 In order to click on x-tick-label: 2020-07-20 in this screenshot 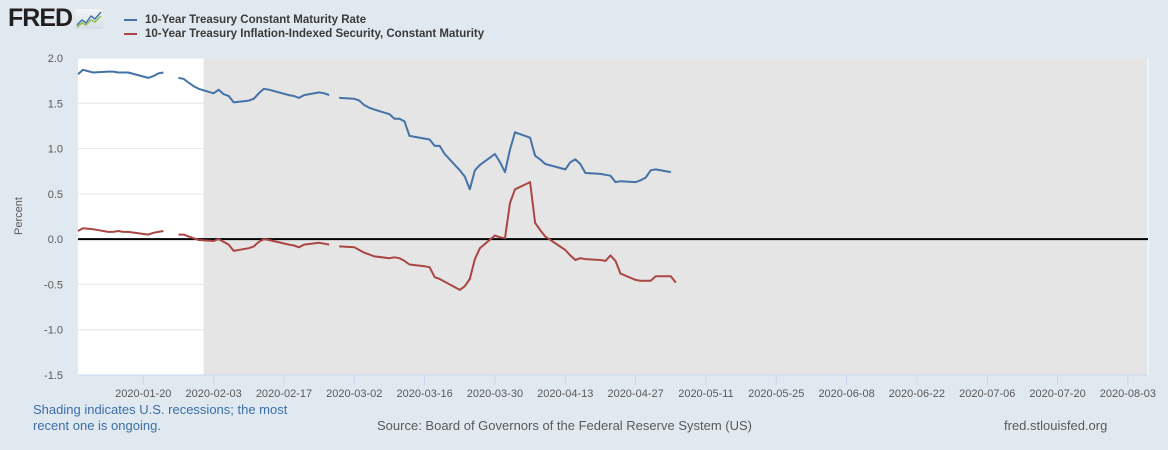, I will do `click(1057, 394)`.